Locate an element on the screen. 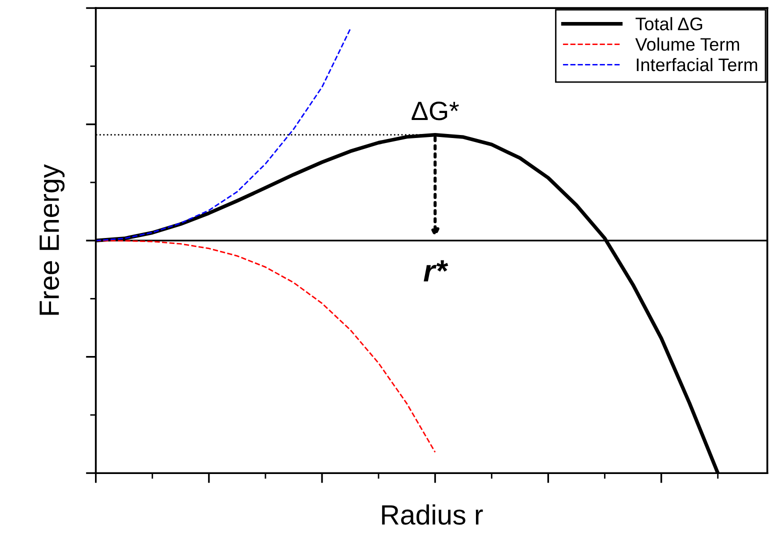 The height and width of the screenshot is (537, 779). annotation: r* is located at coordinates (436, 271).